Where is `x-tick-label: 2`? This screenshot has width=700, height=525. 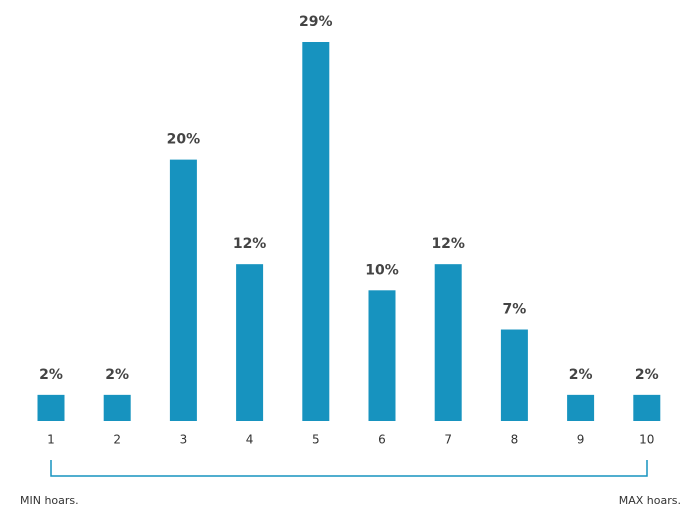 x-tick-label: 2 is located at coordinates (117, 440).